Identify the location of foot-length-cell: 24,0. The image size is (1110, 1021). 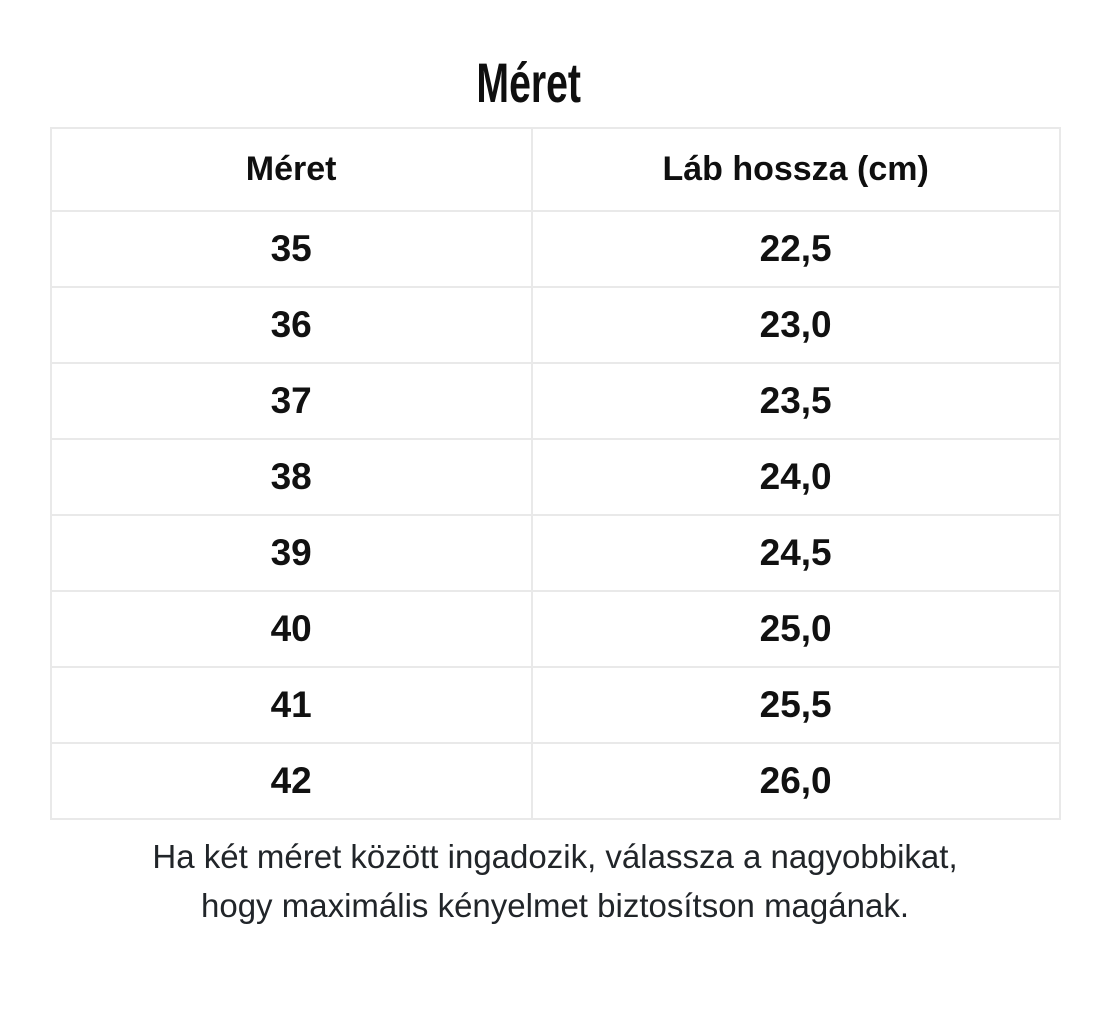
(795, 477).